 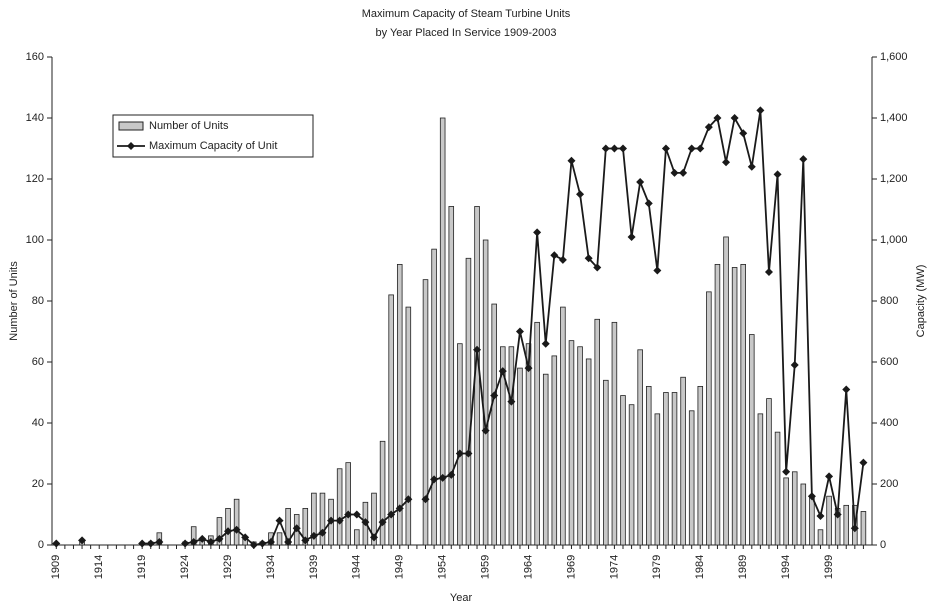 I want to click on y2-tick-label: 600, so click(x=889, y=362).